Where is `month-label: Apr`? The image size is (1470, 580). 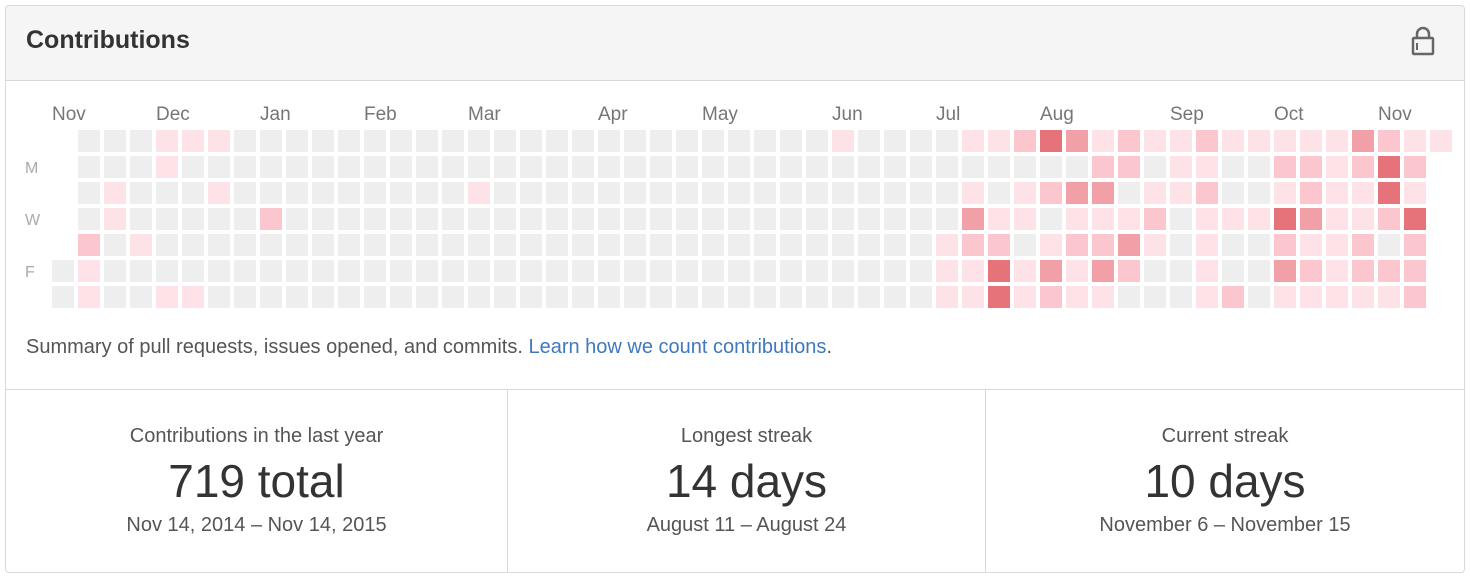 month-label: Apr is located at coordinates (613, 114).